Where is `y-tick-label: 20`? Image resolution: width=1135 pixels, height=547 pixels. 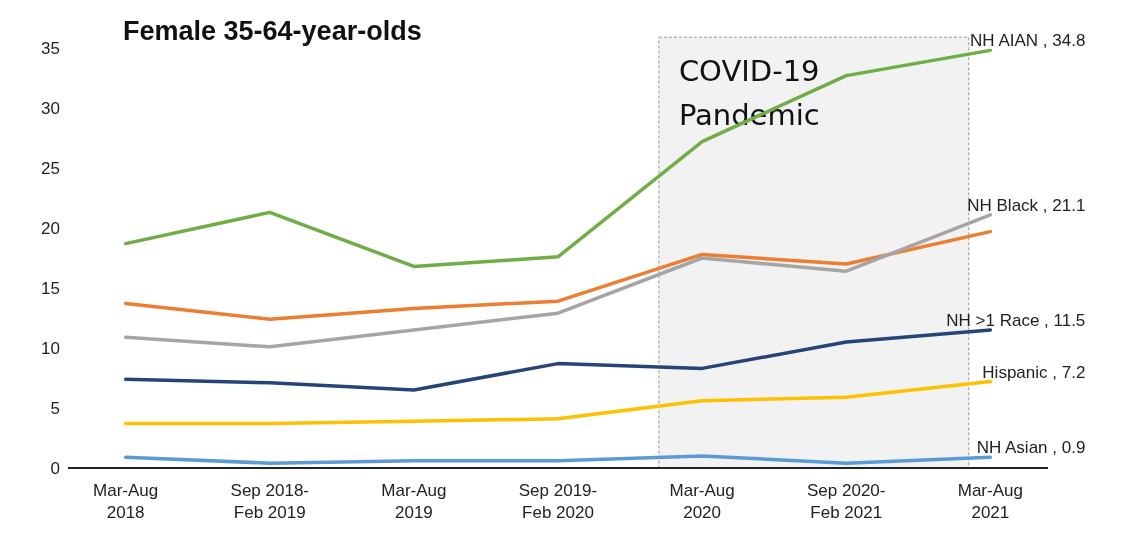
y-tick-label: 20 is located at coordinates (50, 229).